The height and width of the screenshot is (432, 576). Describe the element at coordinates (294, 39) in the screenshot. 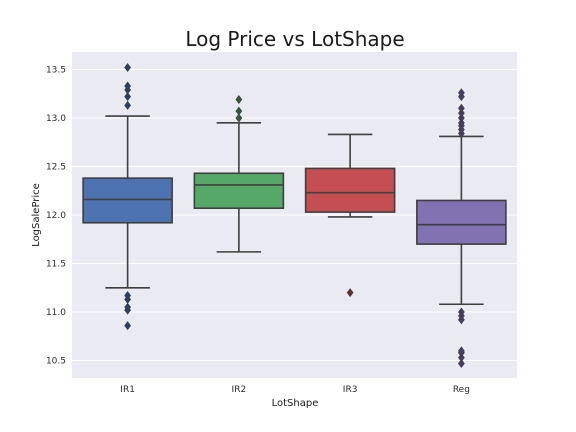

I see `chart-title: Log Price vs LotShape` at that location.